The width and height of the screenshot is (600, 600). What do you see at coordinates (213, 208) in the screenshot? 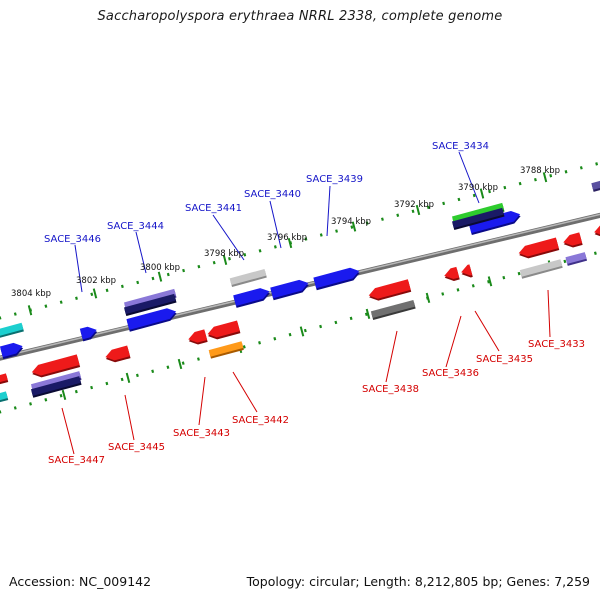
I see `gene-label-sace-3441: SACE_3441` at bounding box center [213, 208].